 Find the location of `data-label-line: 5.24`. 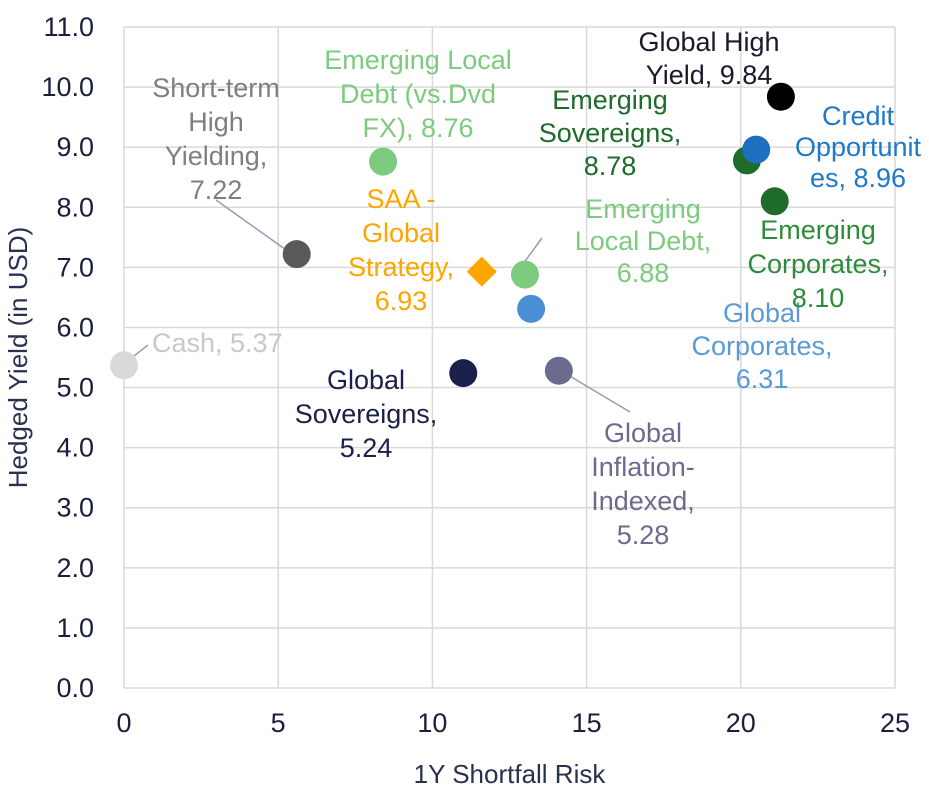

data-label-line: 5.24 is located at coordinates (366, 448).